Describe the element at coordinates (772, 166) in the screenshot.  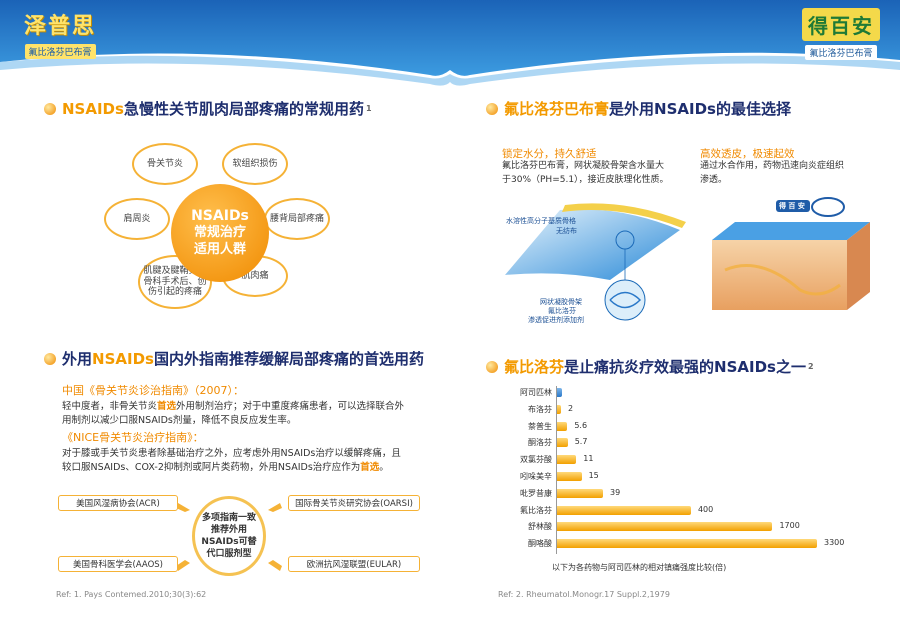
I see `feature-line: 通过水合作用，药物迅速向炎症组织` at that location.